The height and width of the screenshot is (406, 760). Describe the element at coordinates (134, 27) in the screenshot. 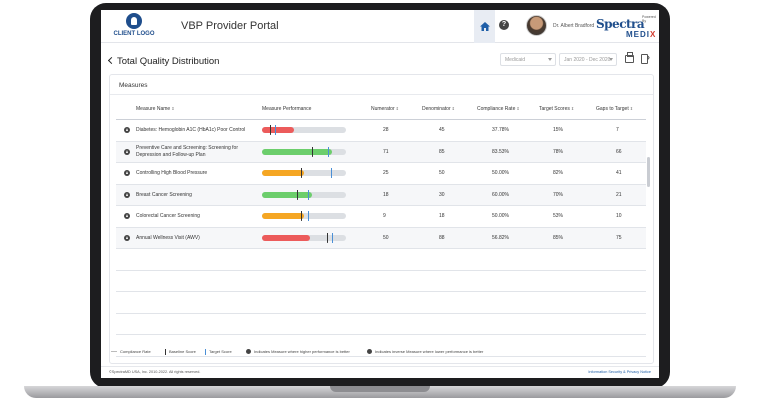

I see `client-logo: CLIENT LOGO` at that location.